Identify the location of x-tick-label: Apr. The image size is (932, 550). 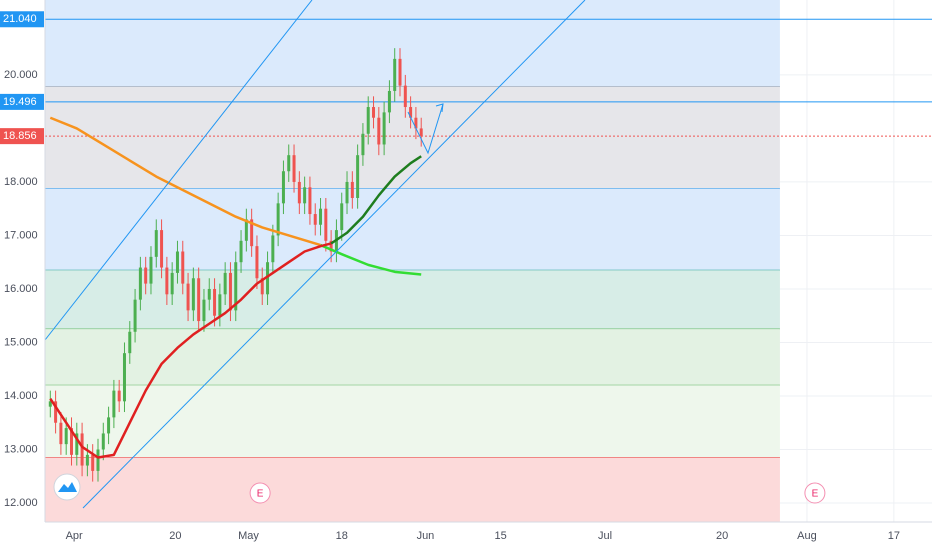
(74, 536).